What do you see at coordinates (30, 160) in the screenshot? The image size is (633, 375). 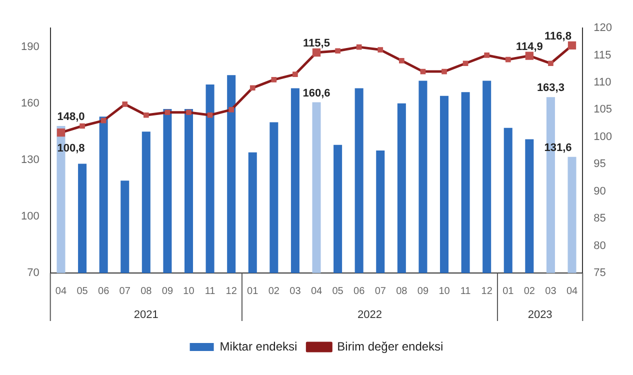 I see `y-tick-label: 130` at bounding box center [30, 160].